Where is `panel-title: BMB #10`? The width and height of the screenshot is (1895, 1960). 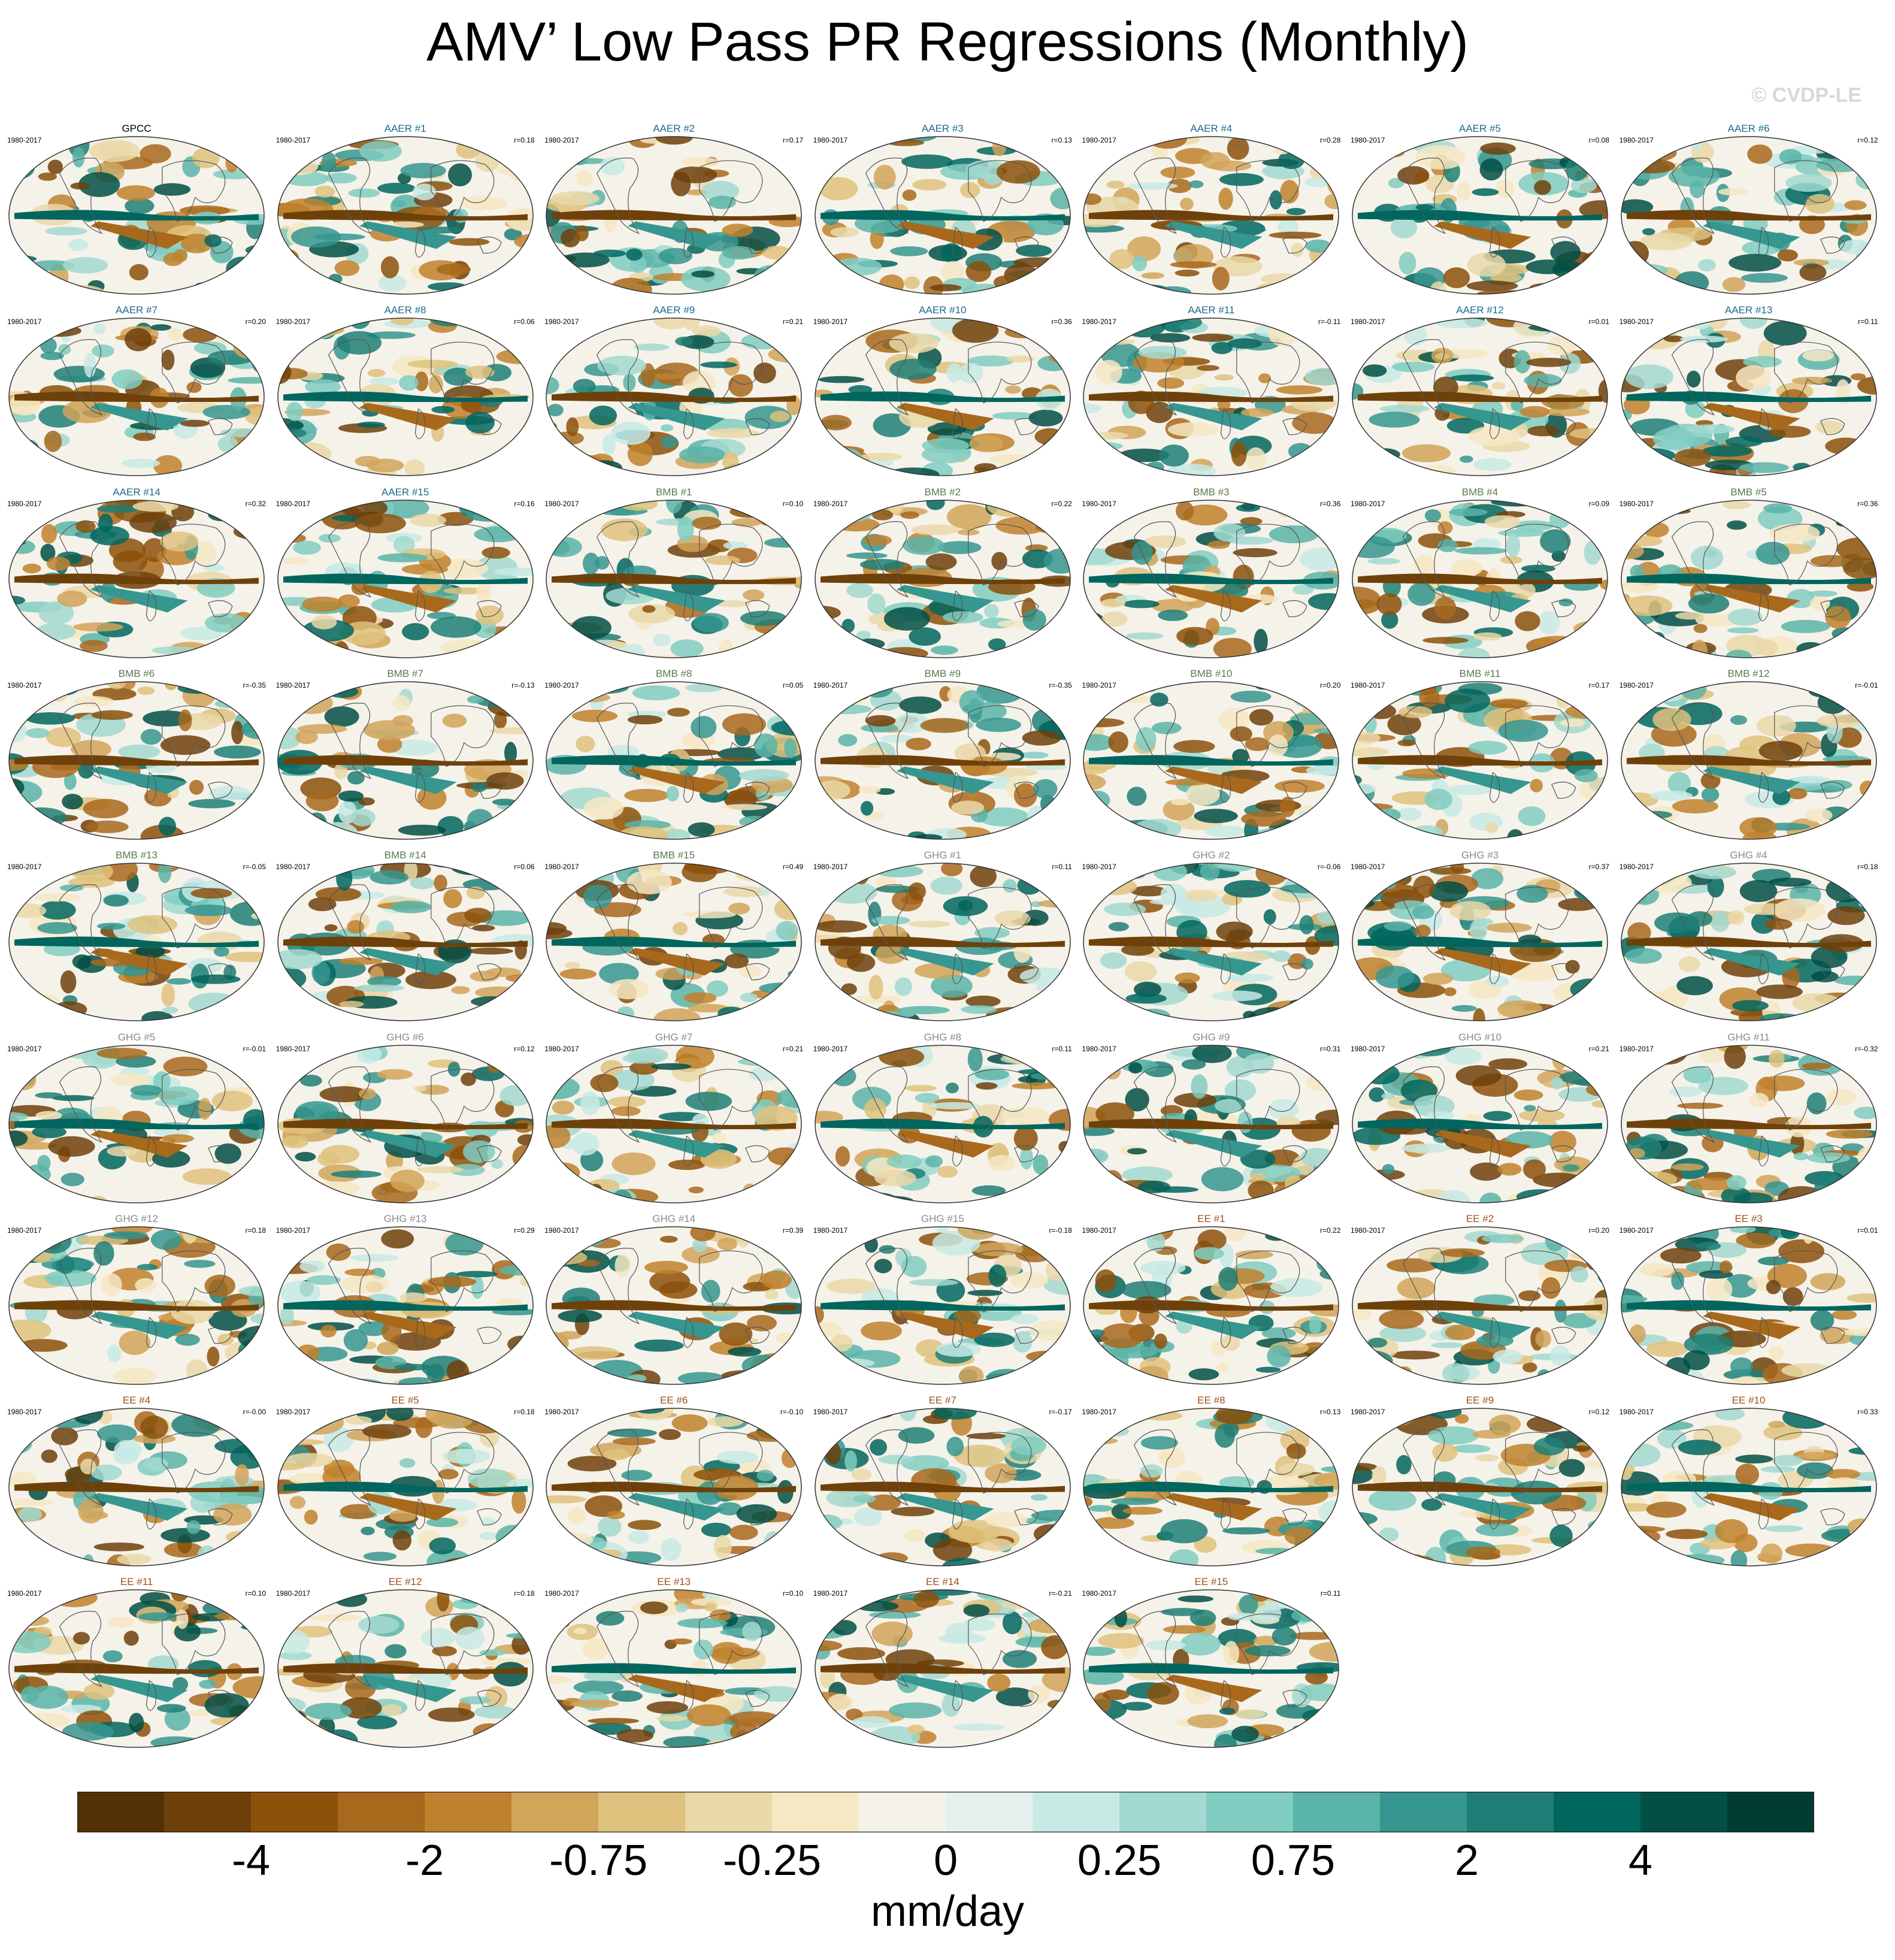 panel-title: BMB #10 is located at coordinates (1211, 673).